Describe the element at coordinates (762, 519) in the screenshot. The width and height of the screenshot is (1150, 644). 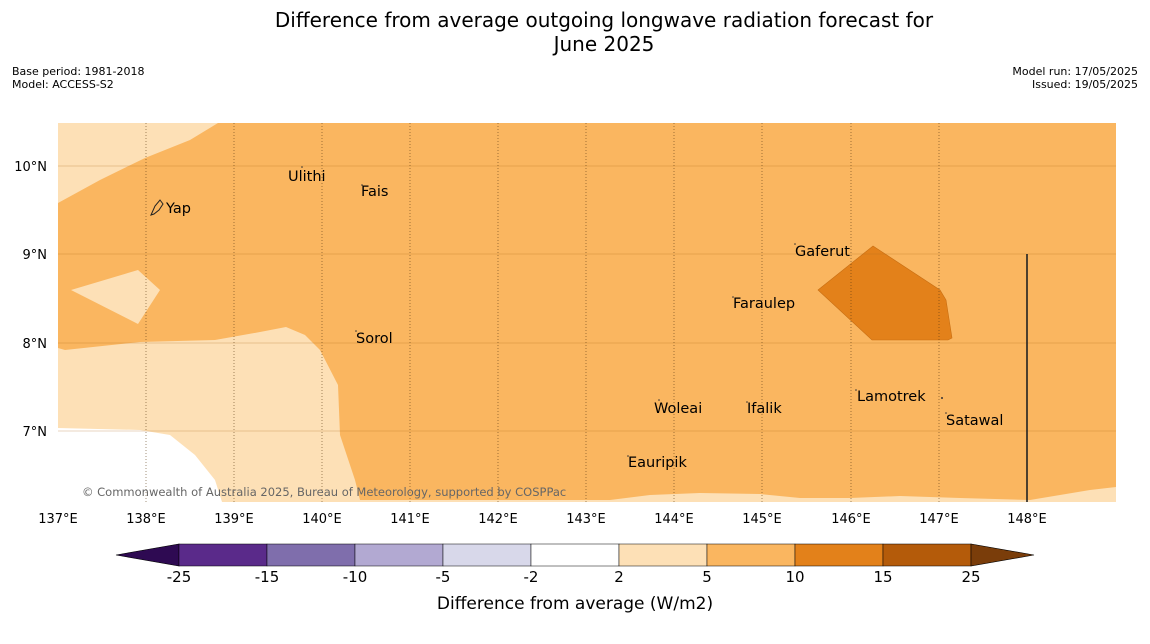
I see `lon-label-145: 145°E` at that location.